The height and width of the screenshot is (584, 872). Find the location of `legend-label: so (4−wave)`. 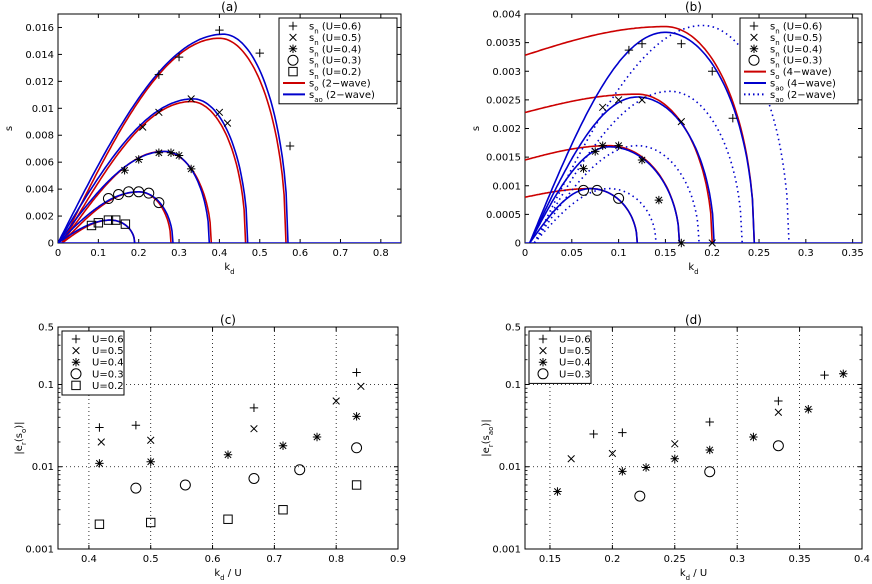

legend-label: so (4−wave) is located at coordinates (801, 74).